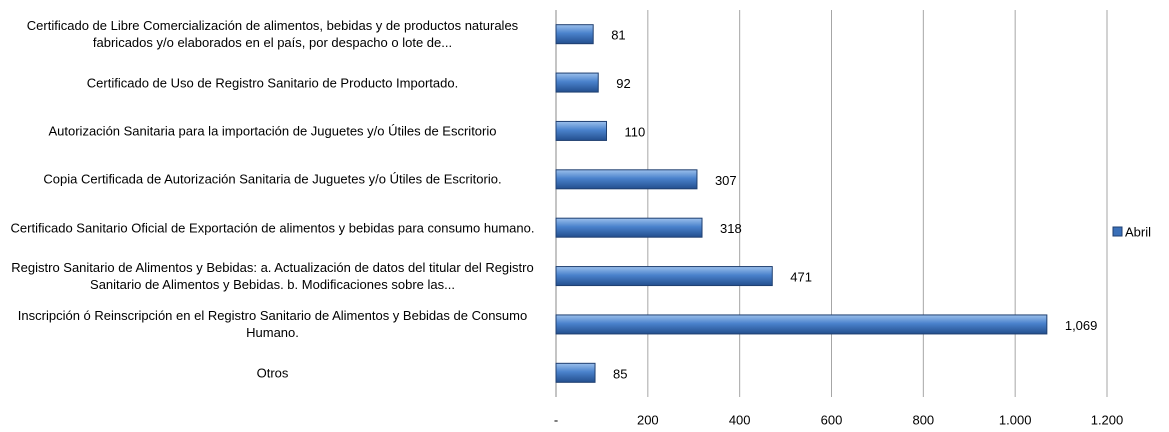  What do you see at coordinates (740, 419) in the screenshot?
I see `x-tick-label: 400` at bounding box center [740, 419].